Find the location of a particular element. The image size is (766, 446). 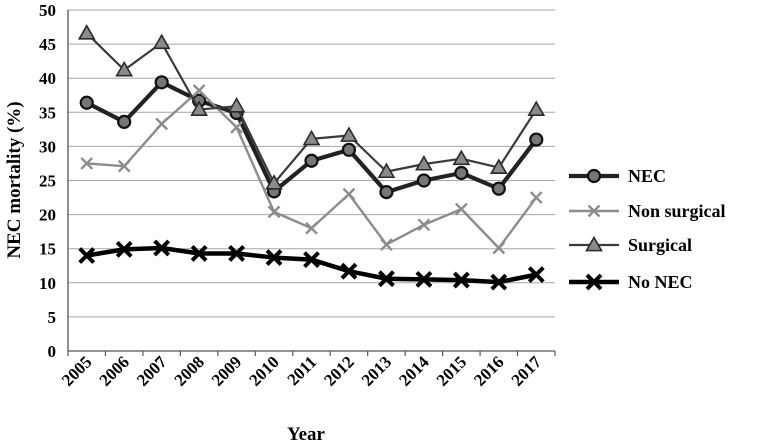

legend-item: NEC is located at coordinates (617, 176).